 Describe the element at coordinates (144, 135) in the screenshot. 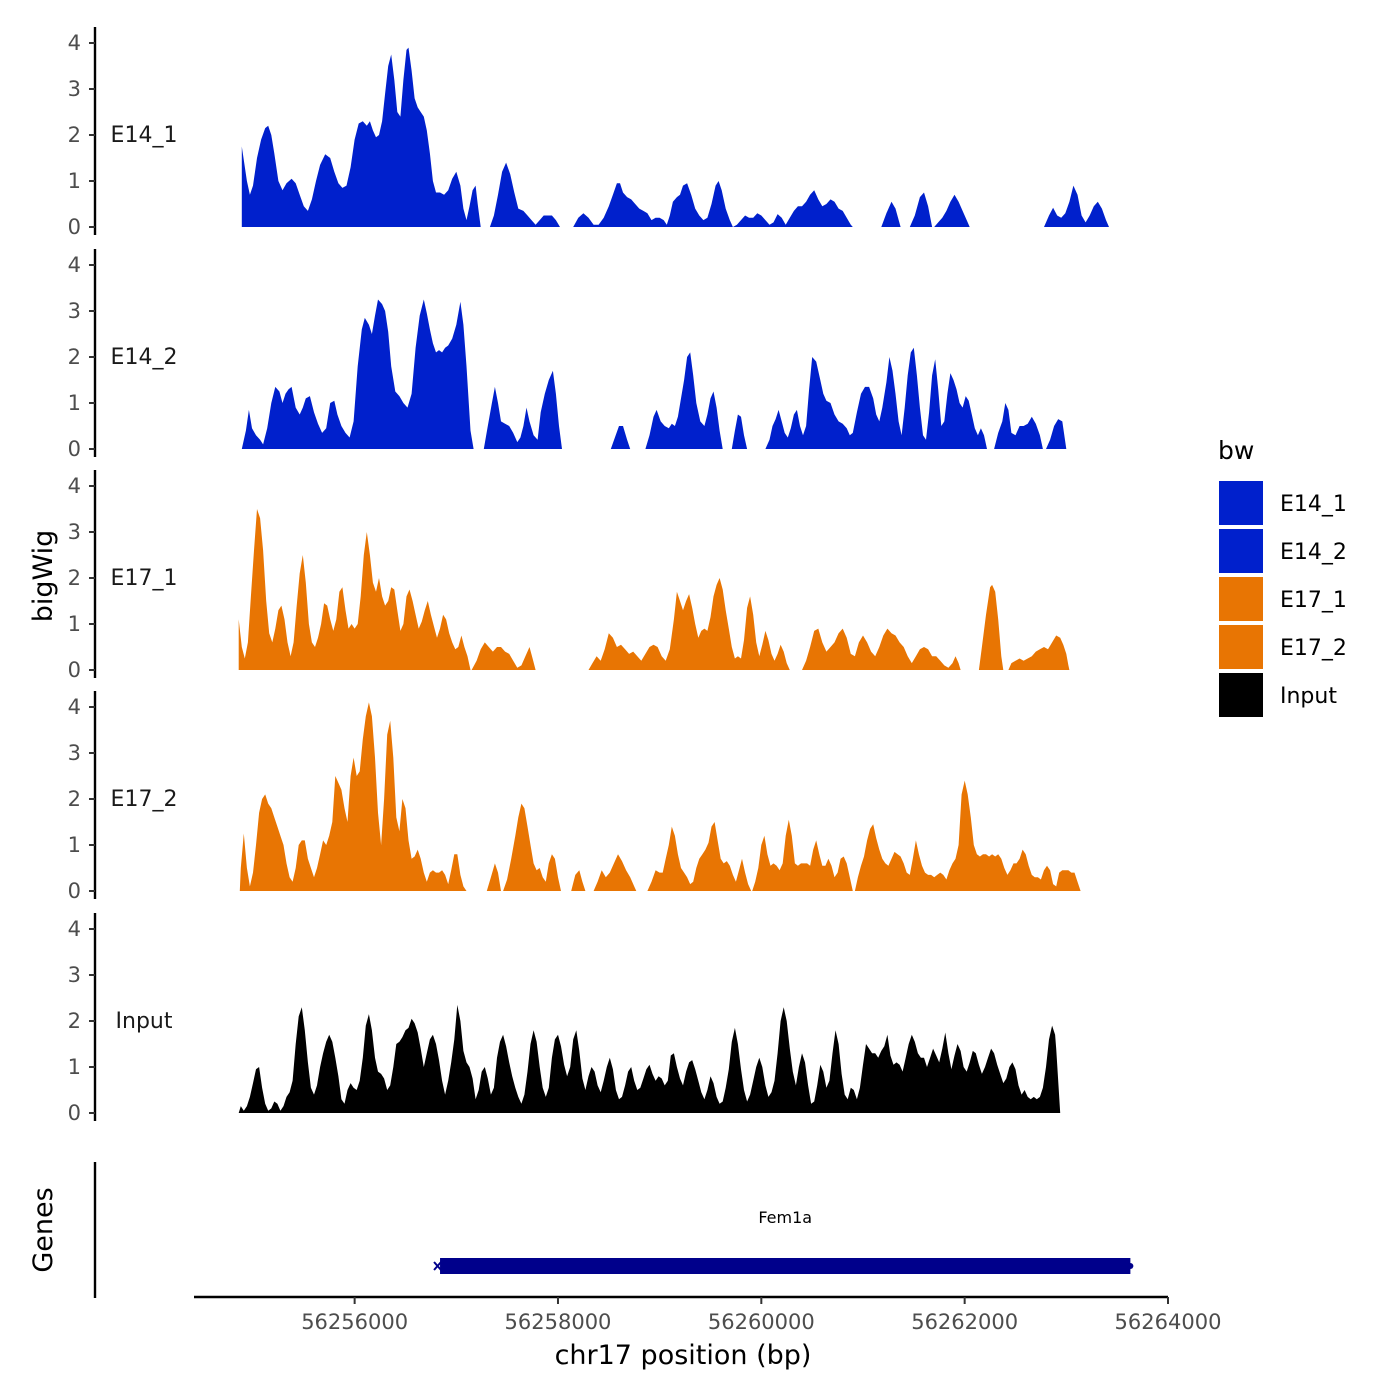

I see `track-label: E14_1` at that location.